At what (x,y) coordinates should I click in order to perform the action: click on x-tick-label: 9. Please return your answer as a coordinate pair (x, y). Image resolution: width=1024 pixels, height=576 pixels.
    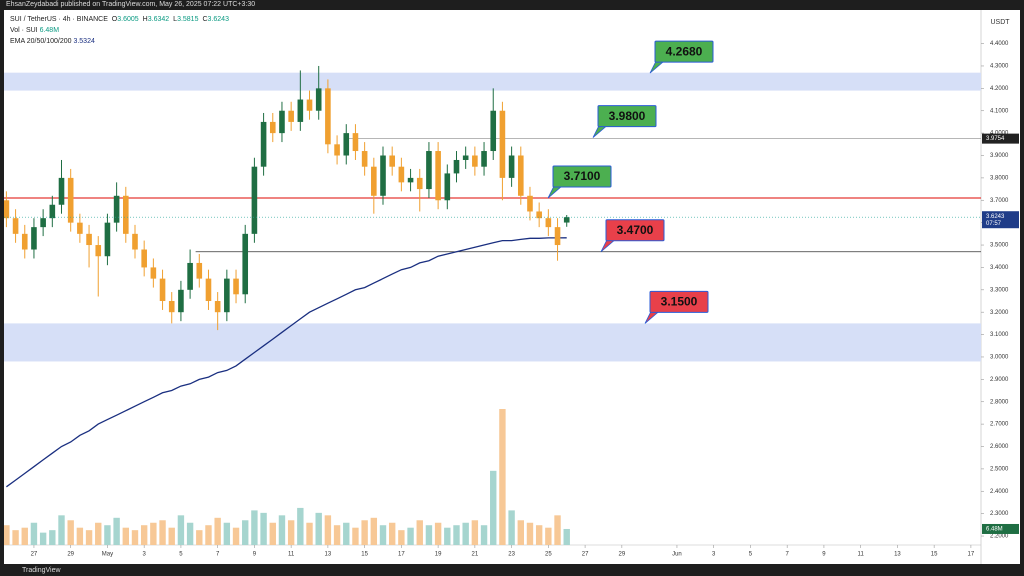
    Looking at the image, I should click on (824, 555).